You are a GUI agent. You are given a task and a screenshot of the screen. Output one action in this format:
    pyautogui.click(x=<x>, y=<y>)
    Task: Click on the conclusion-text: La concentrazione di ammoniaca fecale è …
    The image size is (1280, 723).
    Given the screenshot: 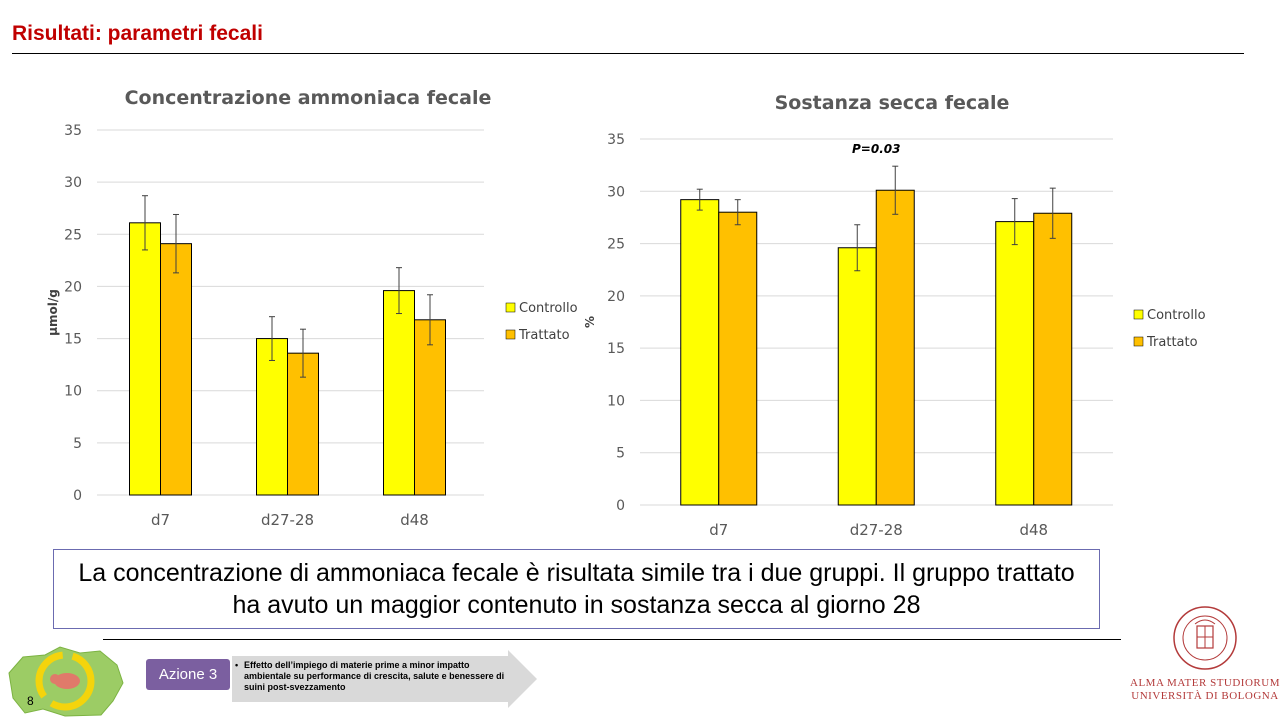 What is the action you would take?
    pyautogui.click(x=576, y=589)
    